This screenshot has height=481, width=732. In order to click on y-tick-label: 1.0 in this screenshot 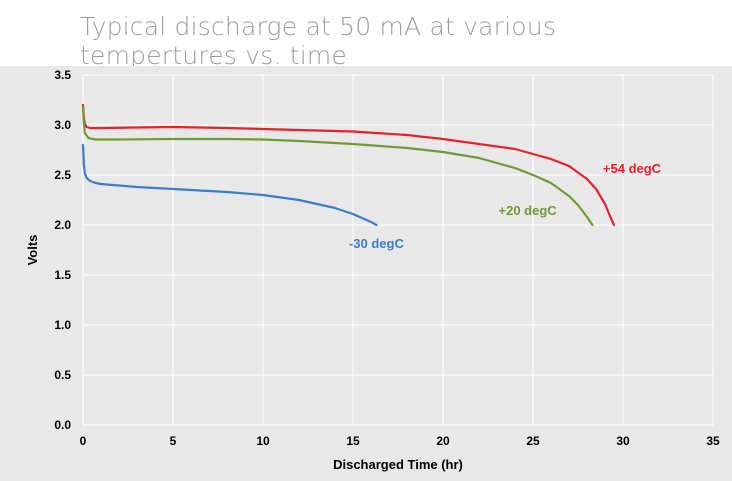, I will do `click(62, 325)`.